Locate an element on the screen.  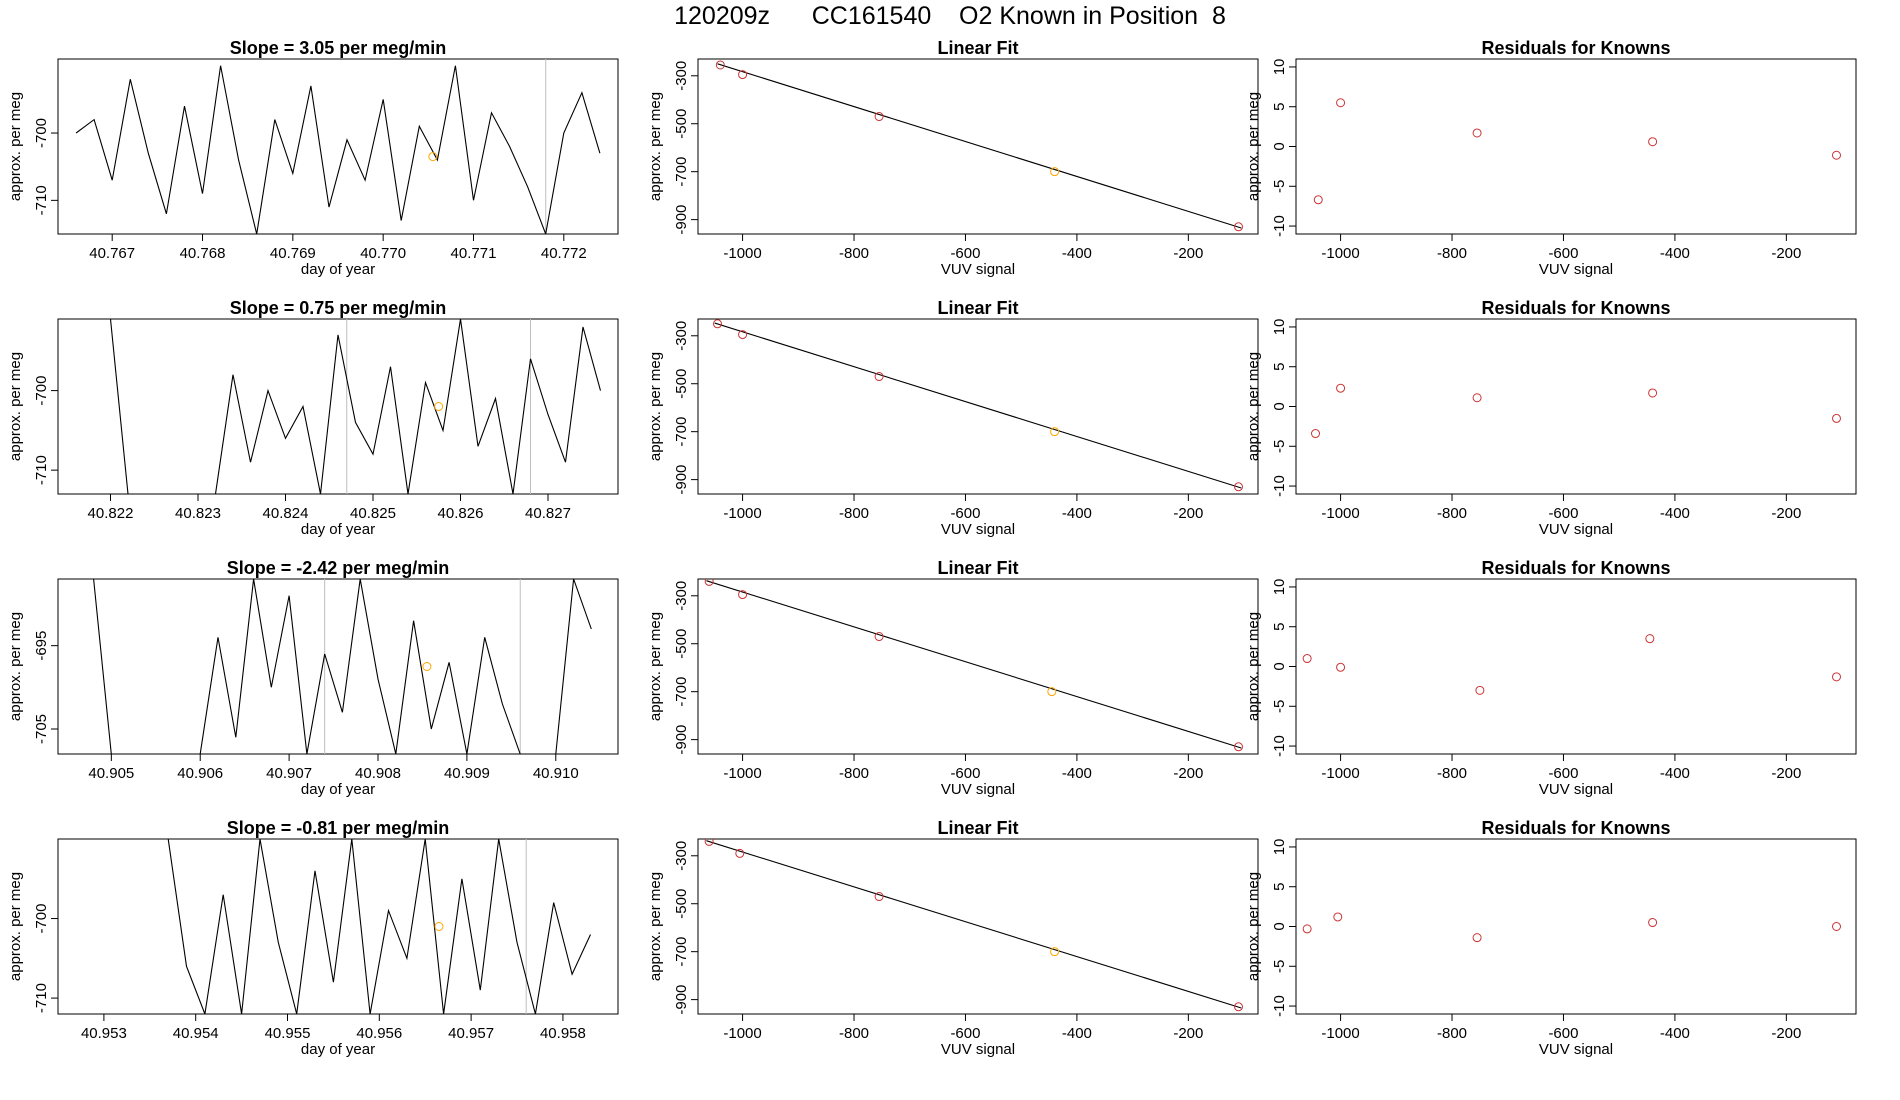
page-title: 120209z CC161540 O2 Known in Position 8 is located at coordinates (950, 16).